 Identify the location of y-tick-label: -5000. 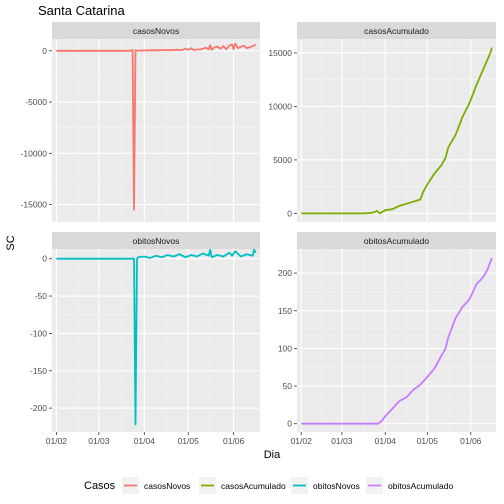
(36, 102).